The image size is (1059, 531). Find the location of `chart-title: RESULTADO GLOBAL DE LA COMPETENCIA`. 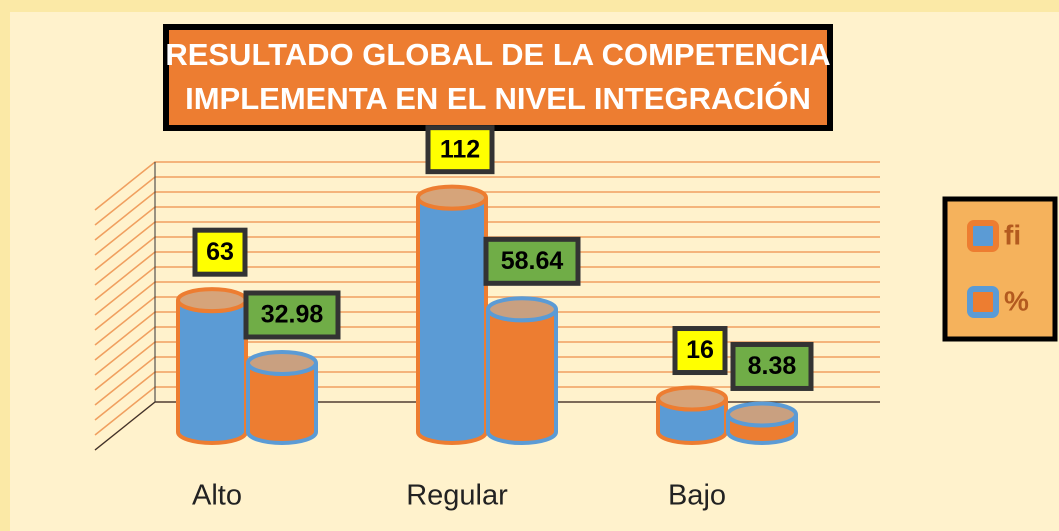

chart-title: RESULTADO GLOBAL DE LA COMPETENCIA is located at coordinates (497, 54).